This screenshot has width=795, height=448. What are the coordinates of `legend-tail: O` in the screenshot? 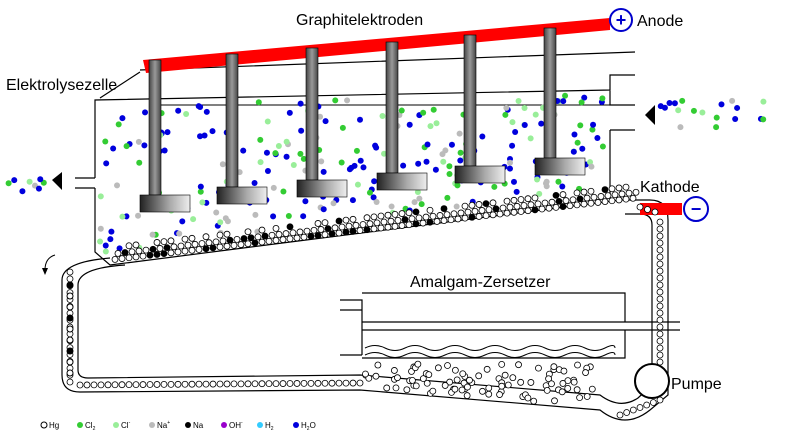 It's located at (313, 425).